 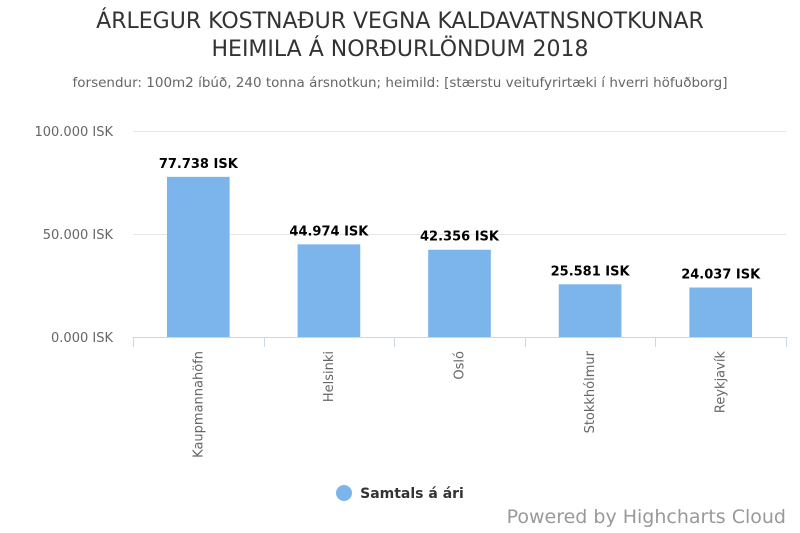 What do you see at coordinates (344, 493) in the screenshot?
I see `legend-swatch-icon` at bounding box center [344, 493].